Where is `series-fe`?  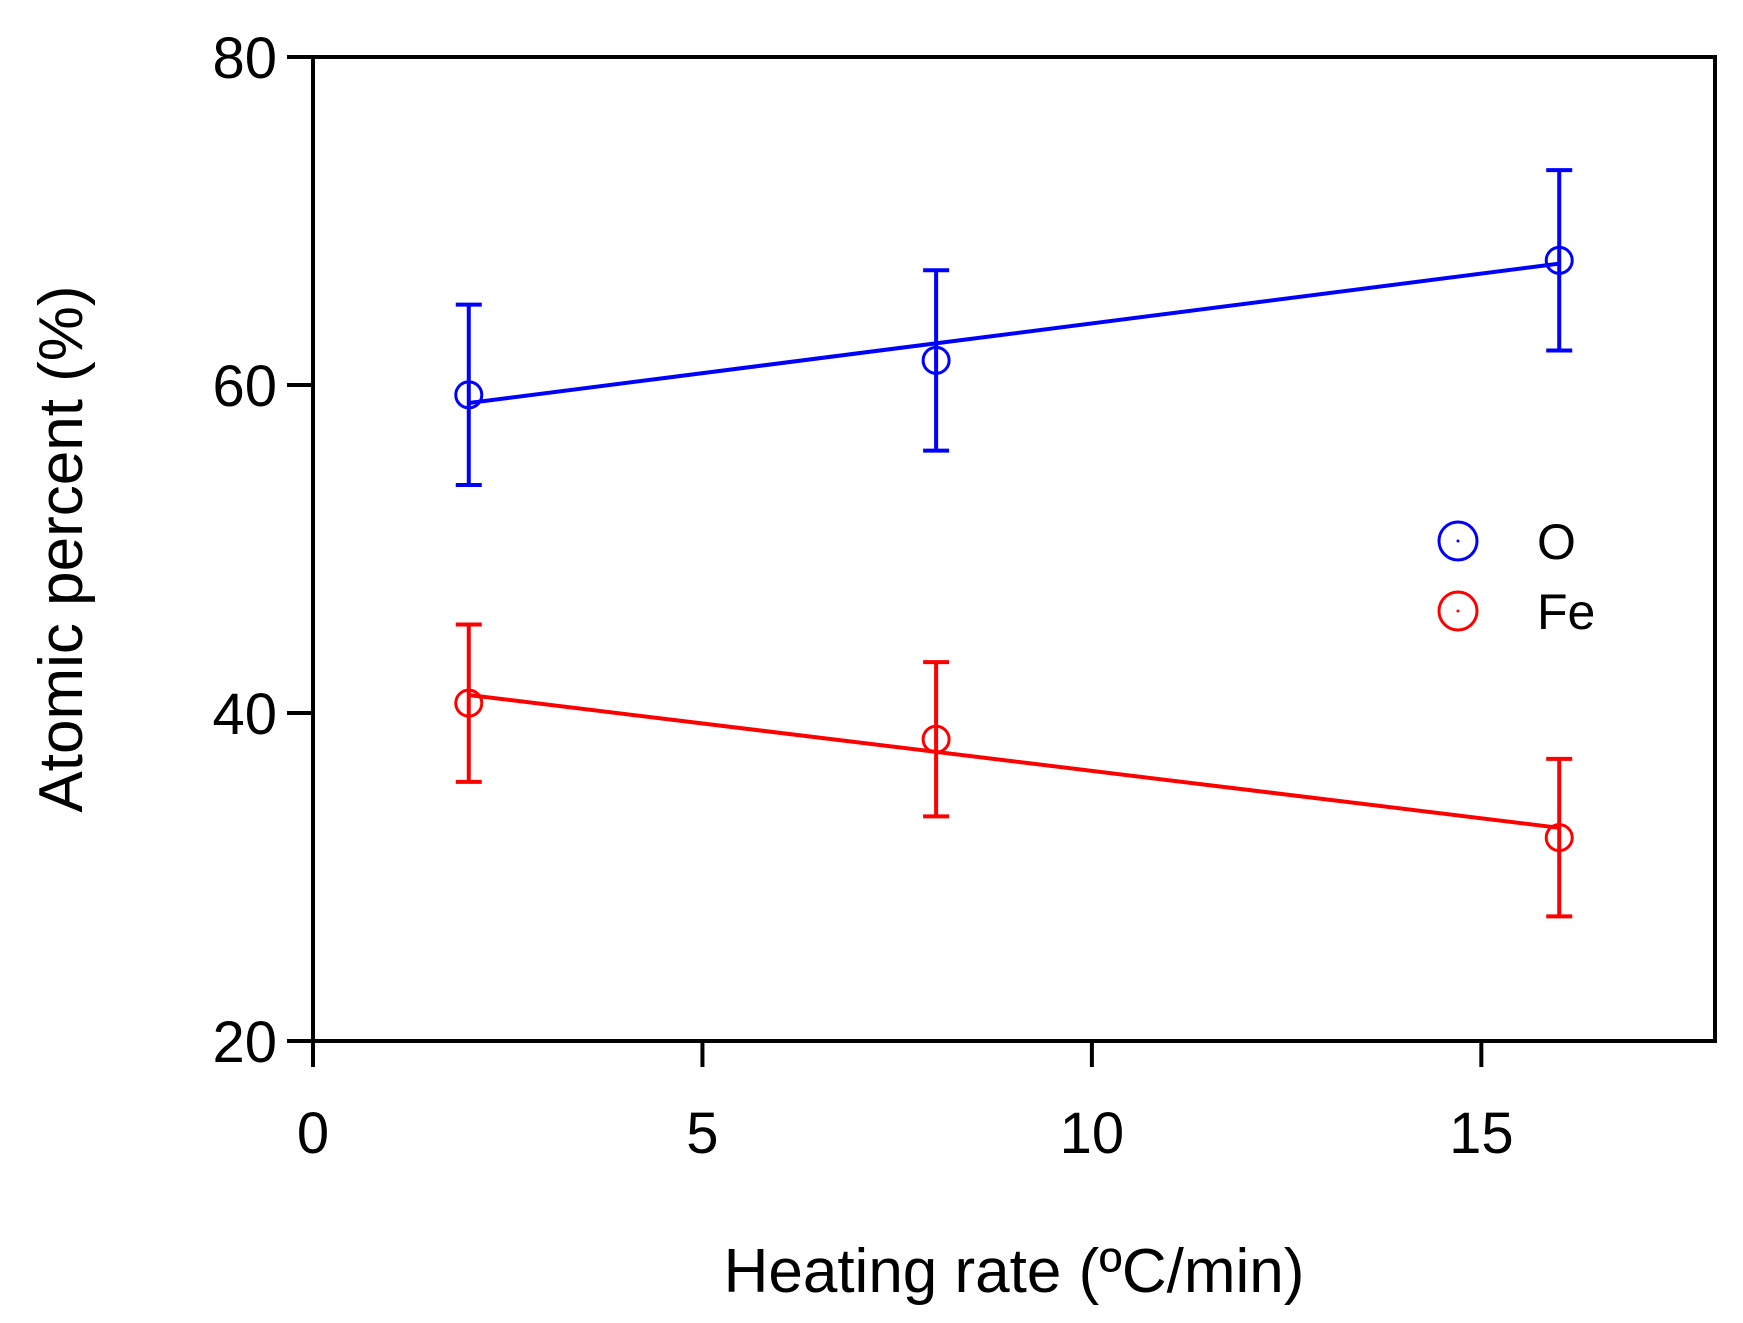
series-fe is located at coordinates (1014, 770).